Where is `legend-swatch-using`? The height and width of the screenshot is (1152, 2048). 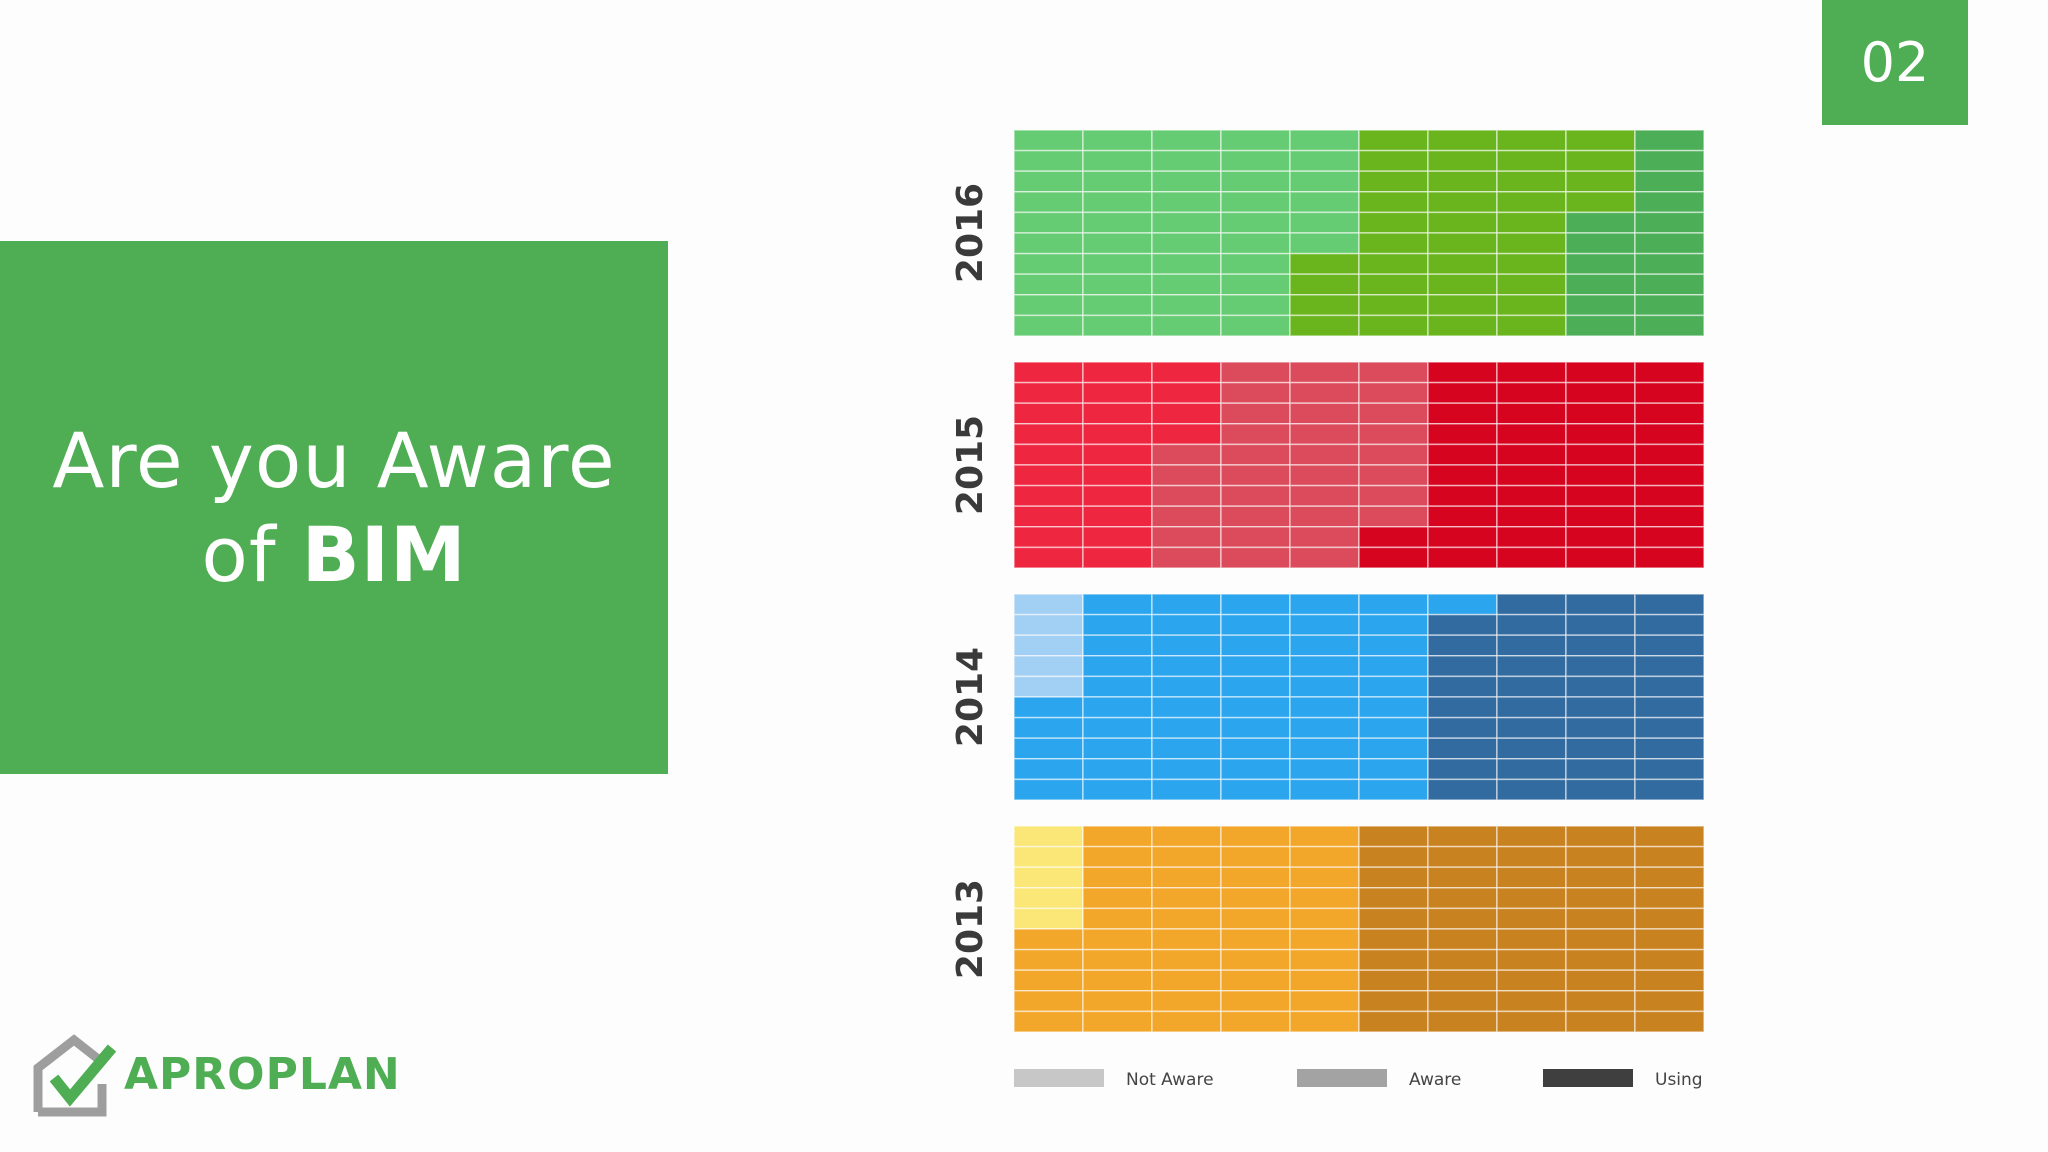
legend-swatch-using is located at coordinates (1588, 1078).